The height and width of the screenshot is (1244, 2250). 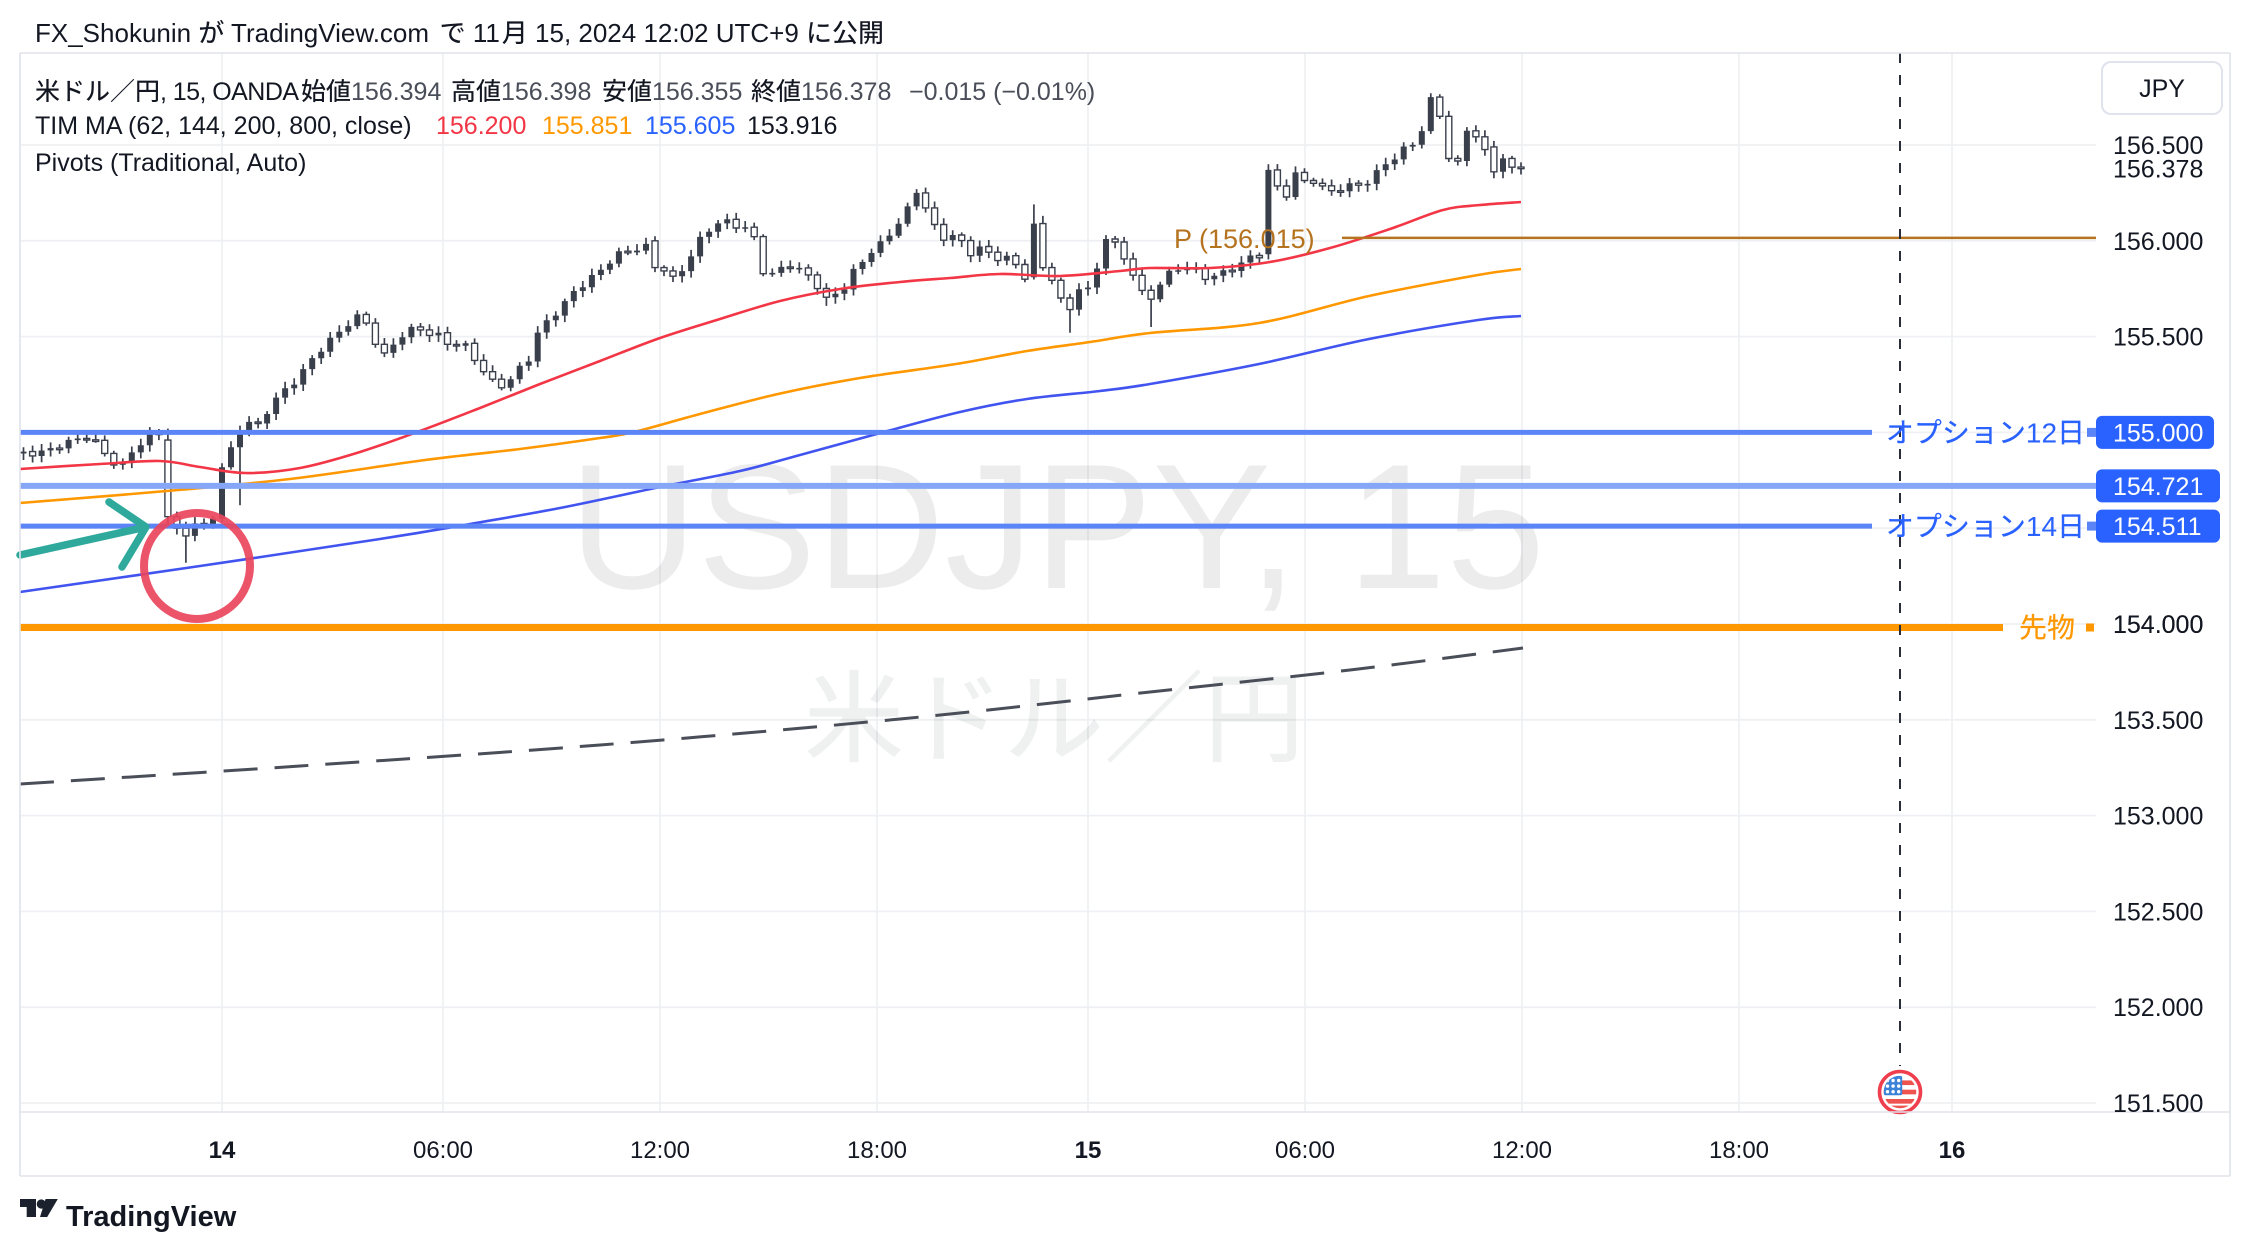 What do you see at coordinates (396, 92) in the screenshot?
I see `svg-text: 156.394` at bounding box center [396, 92].